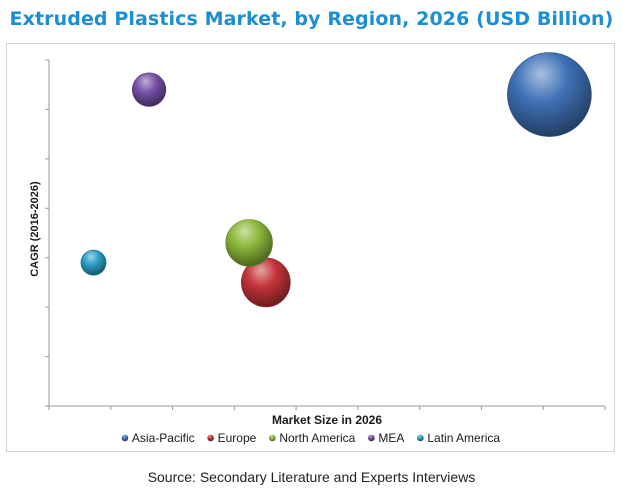 The image size is (623, 490). Describe the element at coordinates (163, 438) in the screenshot. I see `legend-label-asia-pacific: Asia-Pacific` at that location.